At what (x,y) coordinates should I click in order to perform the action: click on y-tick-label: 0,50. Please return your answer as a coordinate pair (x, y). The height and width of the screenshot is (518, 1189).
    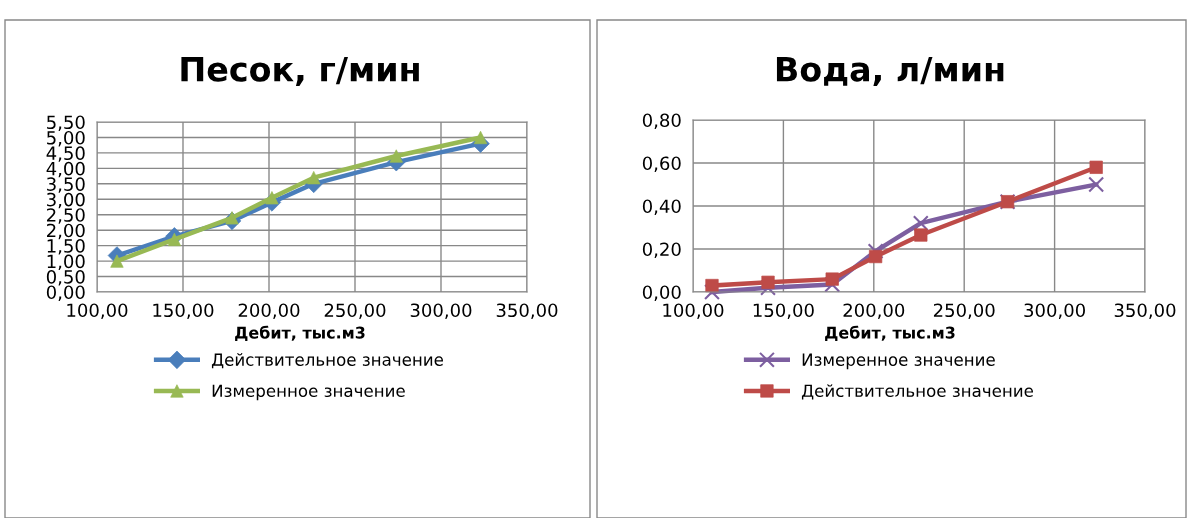
    Looking at the image, I should click on (65, 278).